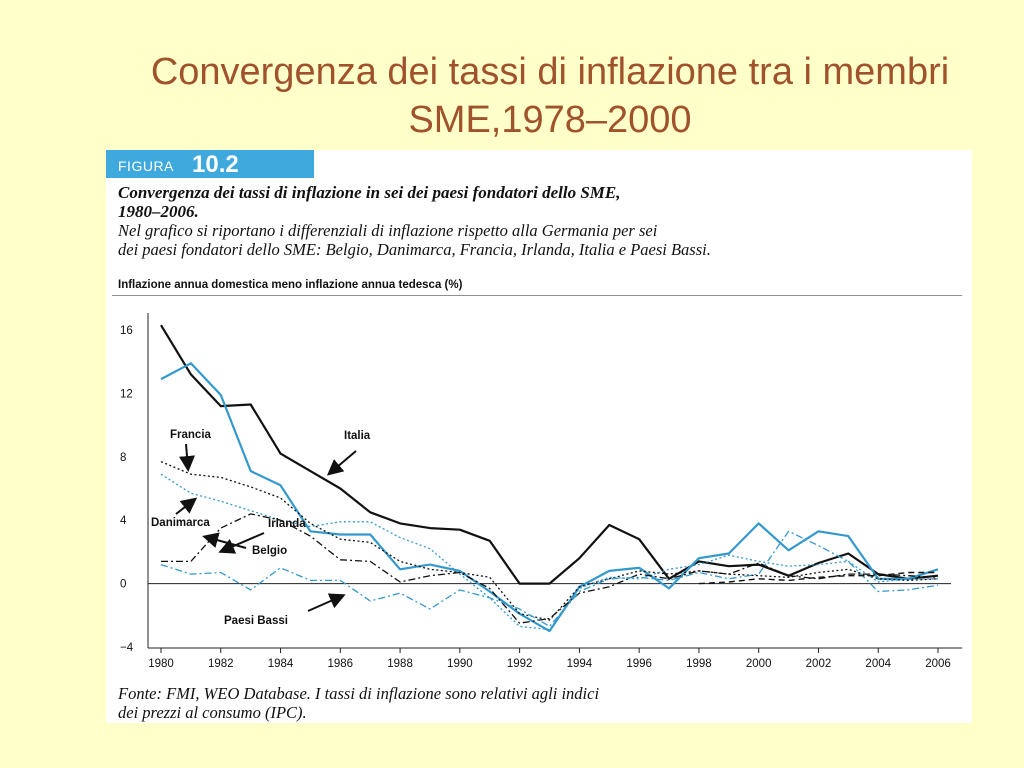  I want to click on annotation-paesi-bassi: Paesi Bassi, so click(256, 621).